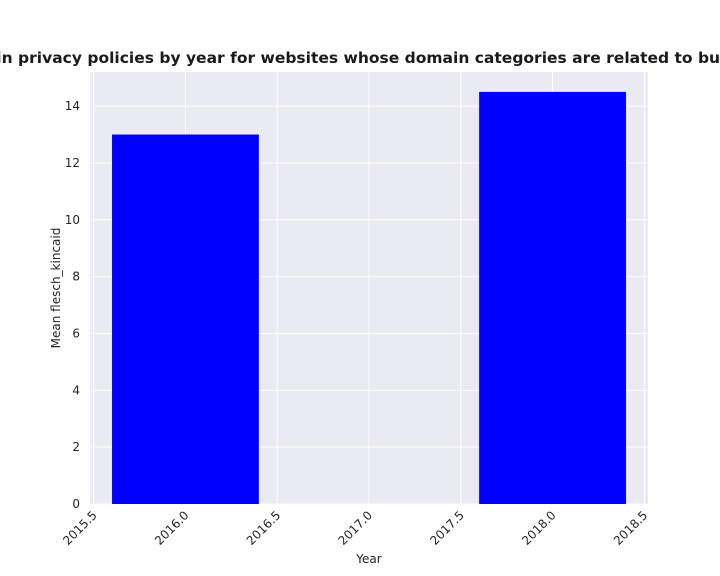 This screenshot has width=720, height=576. Describe the element at coordinates (264, 528) in the screenshot. I see `x-tick-label: 2016.5` at that location.